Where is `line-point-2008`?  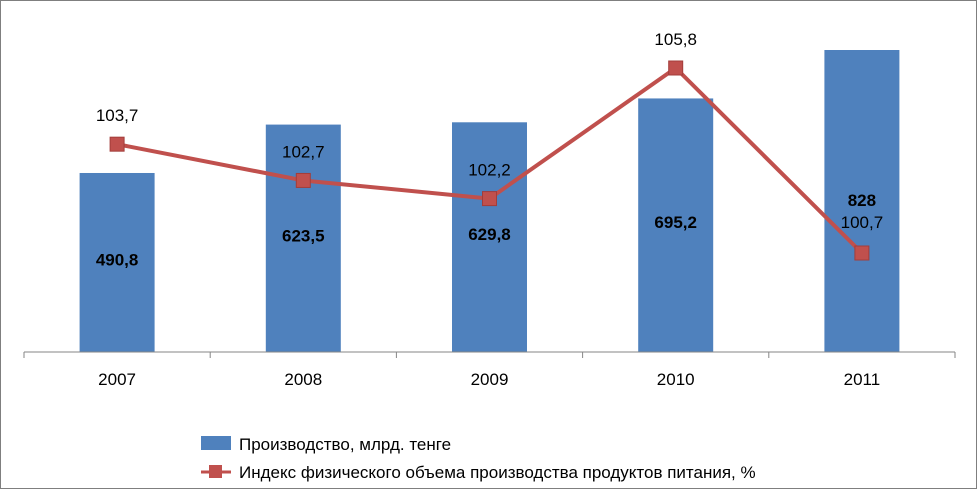 line-point-2008 is located at coordinates (303, 180).